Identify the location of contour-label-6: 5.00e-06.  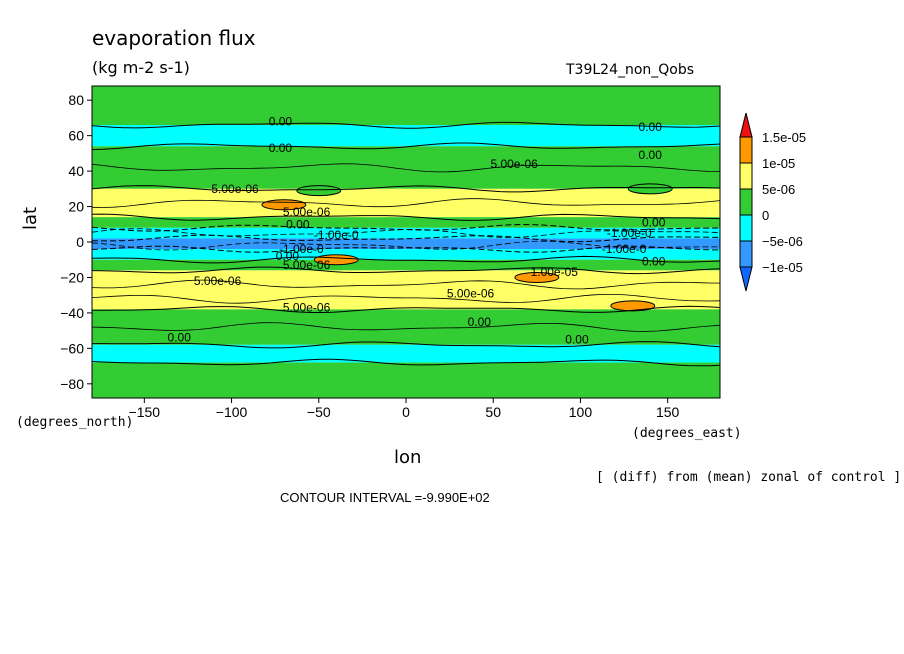
(307, 212).